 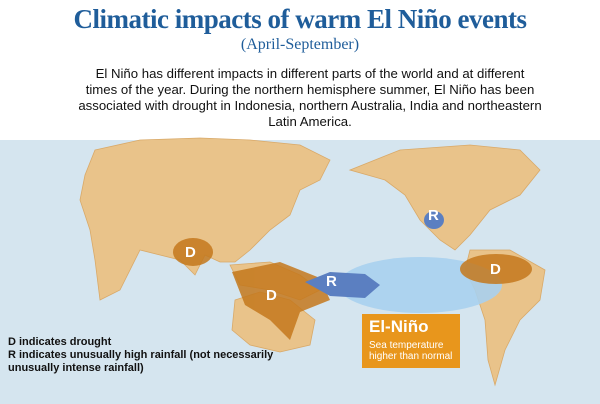 What do you see at coordinates (411, 356) in the screenshot?
I see `caption-line: higher than normal` at bounding box center [411, 356].